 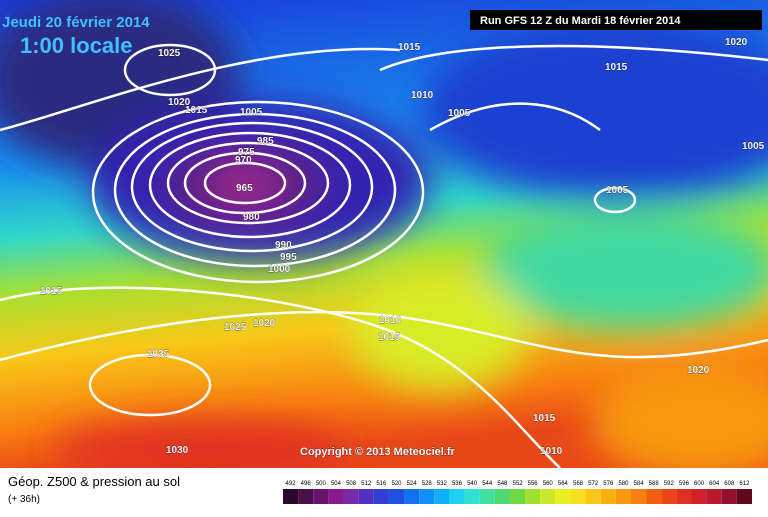 What do you see at coordinates (578, 484) in the screenshot?
I see `scale-label: 568` at bounding box center [578, 484].